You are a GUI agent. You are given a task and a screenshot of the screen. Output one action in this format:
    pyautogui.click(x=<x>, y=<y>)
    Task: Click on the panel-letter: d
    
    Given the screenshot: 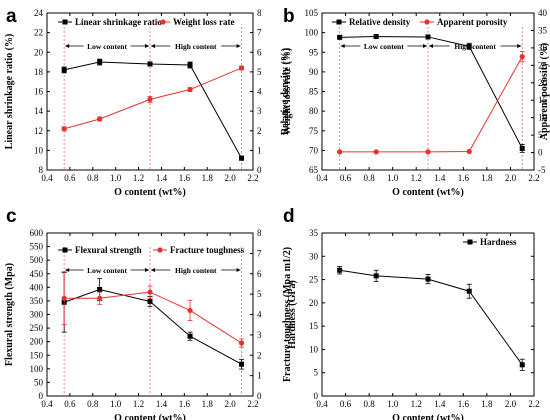 What is the action you would take?
    pyautogui.click(x=289, y=216)
    